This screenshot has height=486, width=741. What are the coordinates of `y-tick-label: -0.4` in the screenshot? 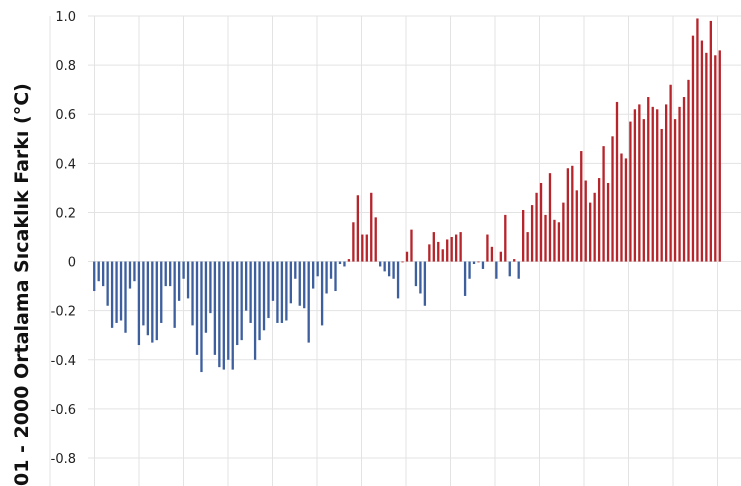 It's located at (63, 361).